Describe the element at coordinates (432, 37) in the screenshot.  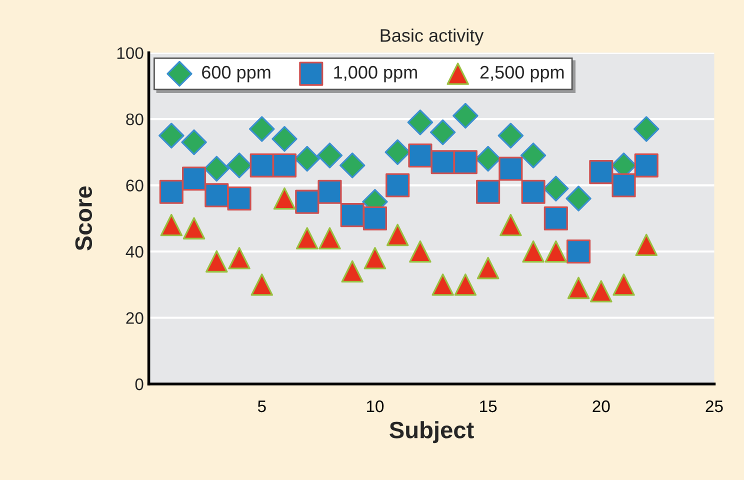
I see `chart-title: Basic activity` at that location.